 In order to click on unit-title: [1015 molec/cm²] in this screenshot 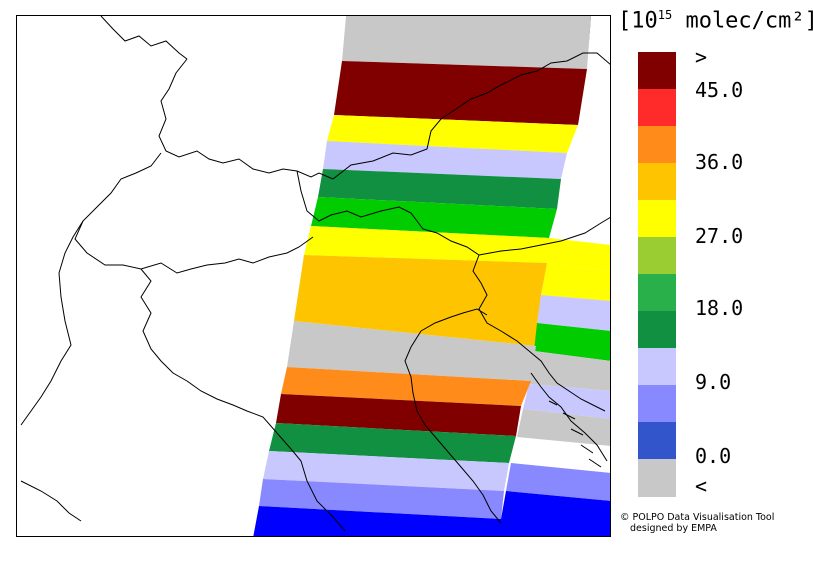, I will do `click(715, 20)`.